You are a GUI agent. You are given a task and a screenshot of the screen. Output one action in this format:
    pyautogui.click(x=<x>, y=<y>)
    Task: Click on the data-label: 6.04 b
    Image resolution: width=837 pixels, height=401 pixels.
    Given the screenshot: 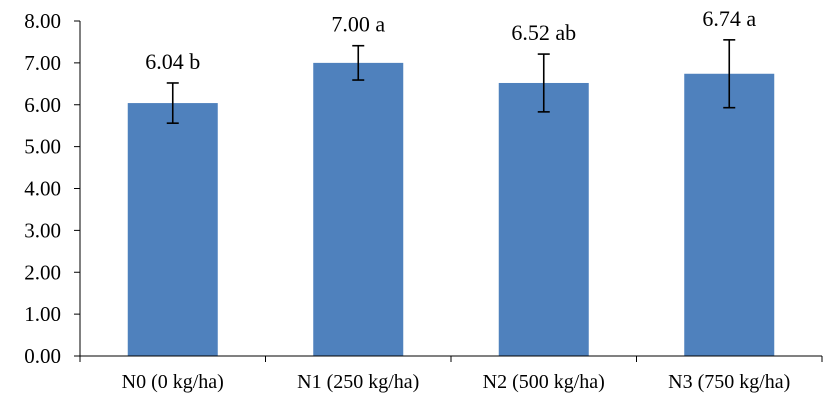 What is the action you would take?
    pyautogui.click(x=172, y=61)
    